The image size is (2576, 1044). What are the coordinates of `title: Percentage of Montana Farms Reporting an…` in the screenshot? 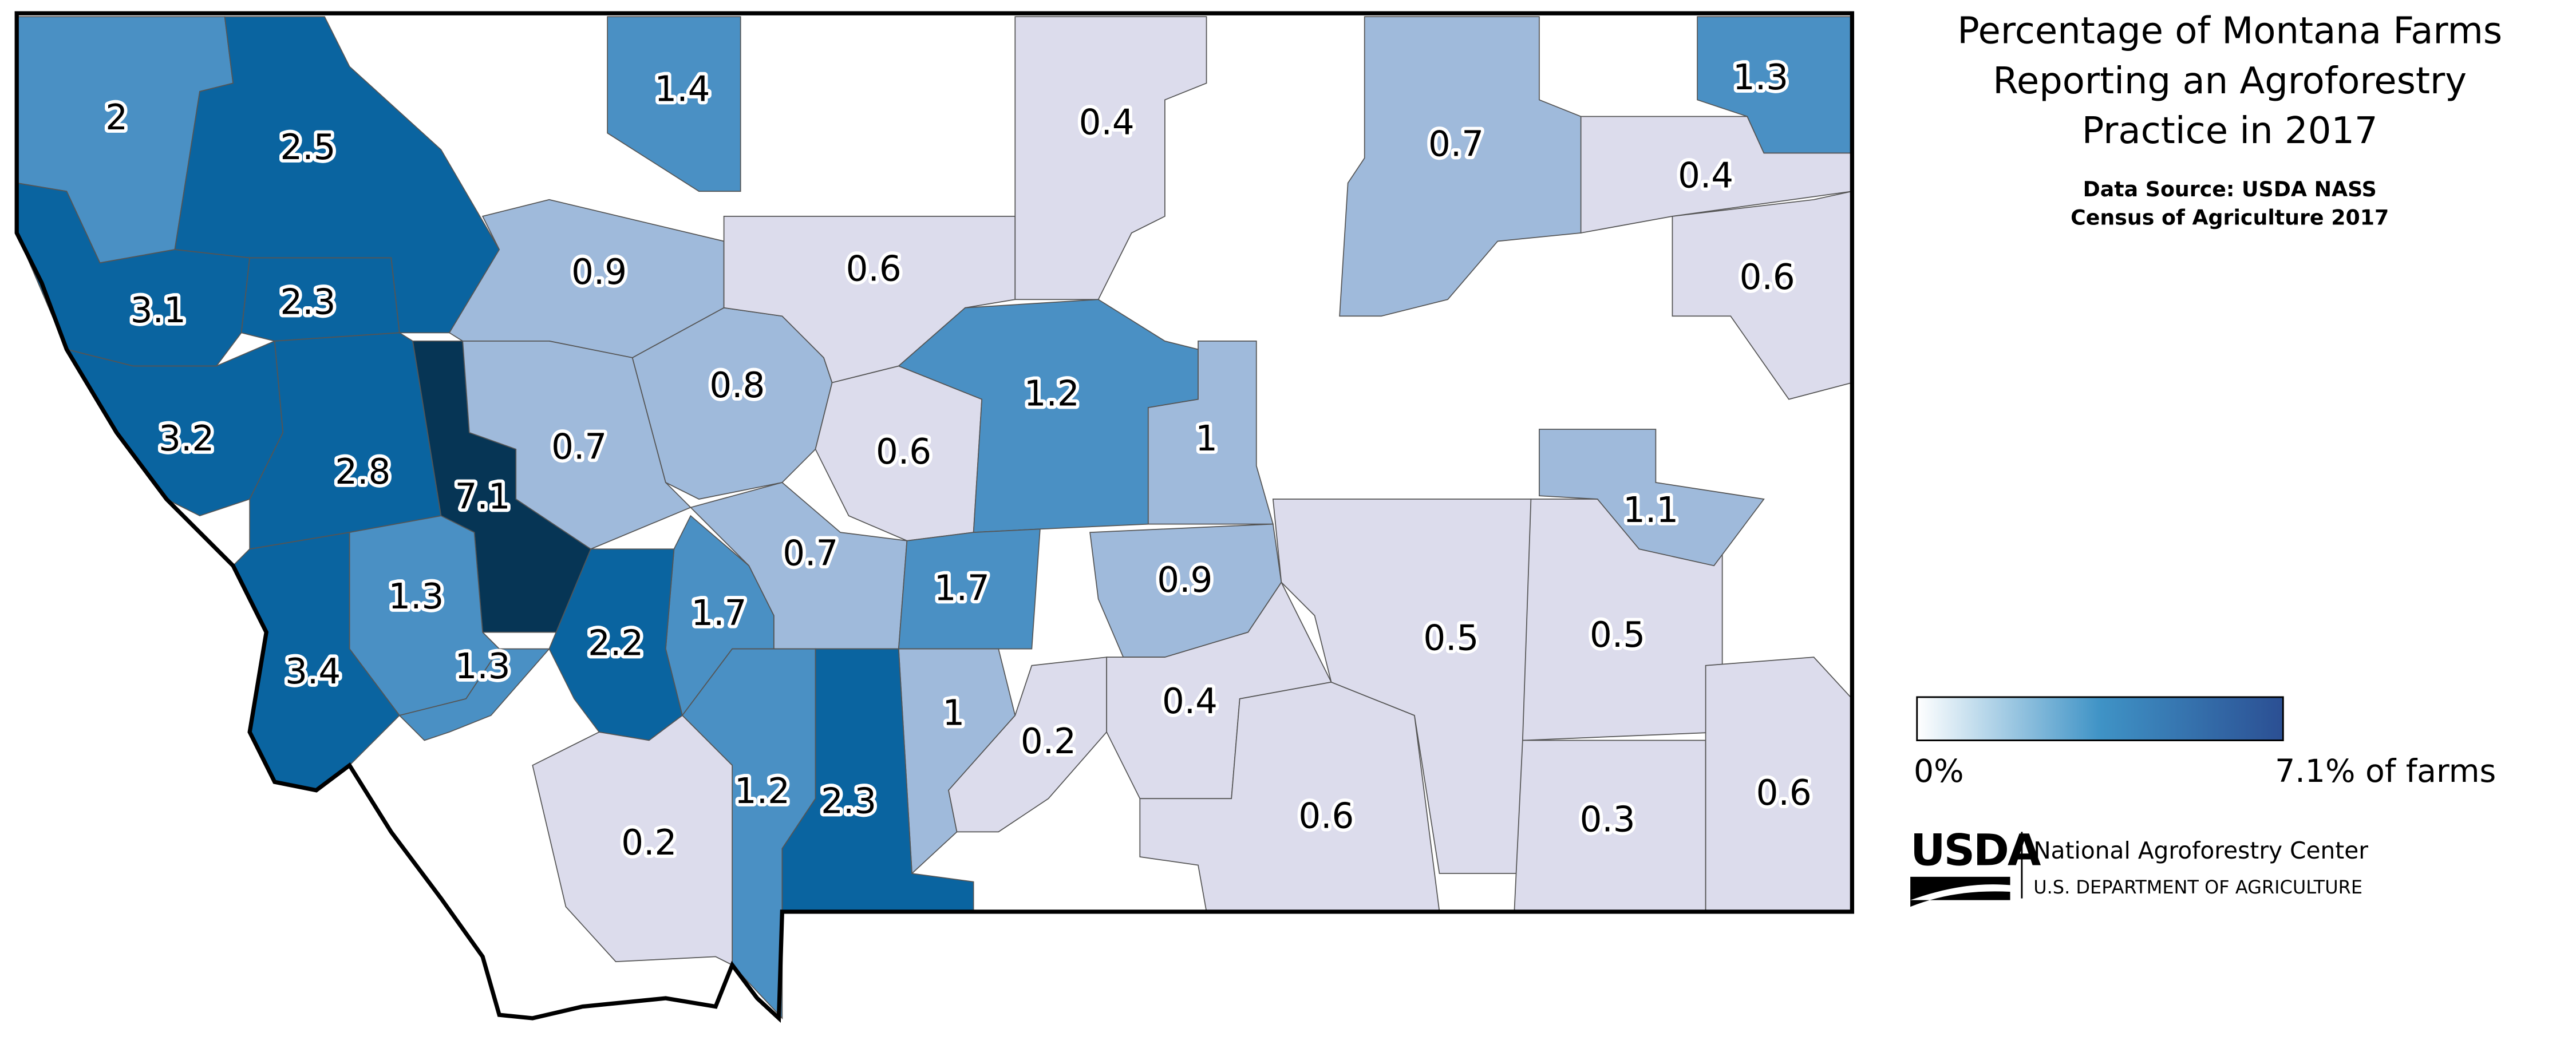 It's located at (2229, 81).